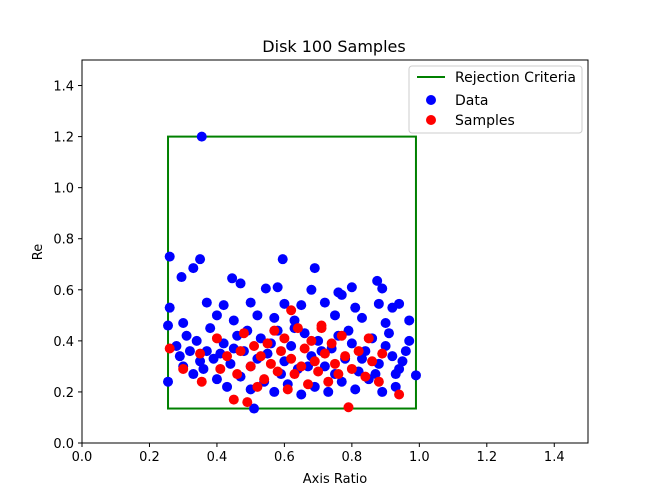 The image size is (654, 498). Describe the element at coordinates (67, 266) in the screenshot. I see `y-axis: 0.0 0.2 0.4 0.6 0.8 1.0 1.2 1.4` at that location.